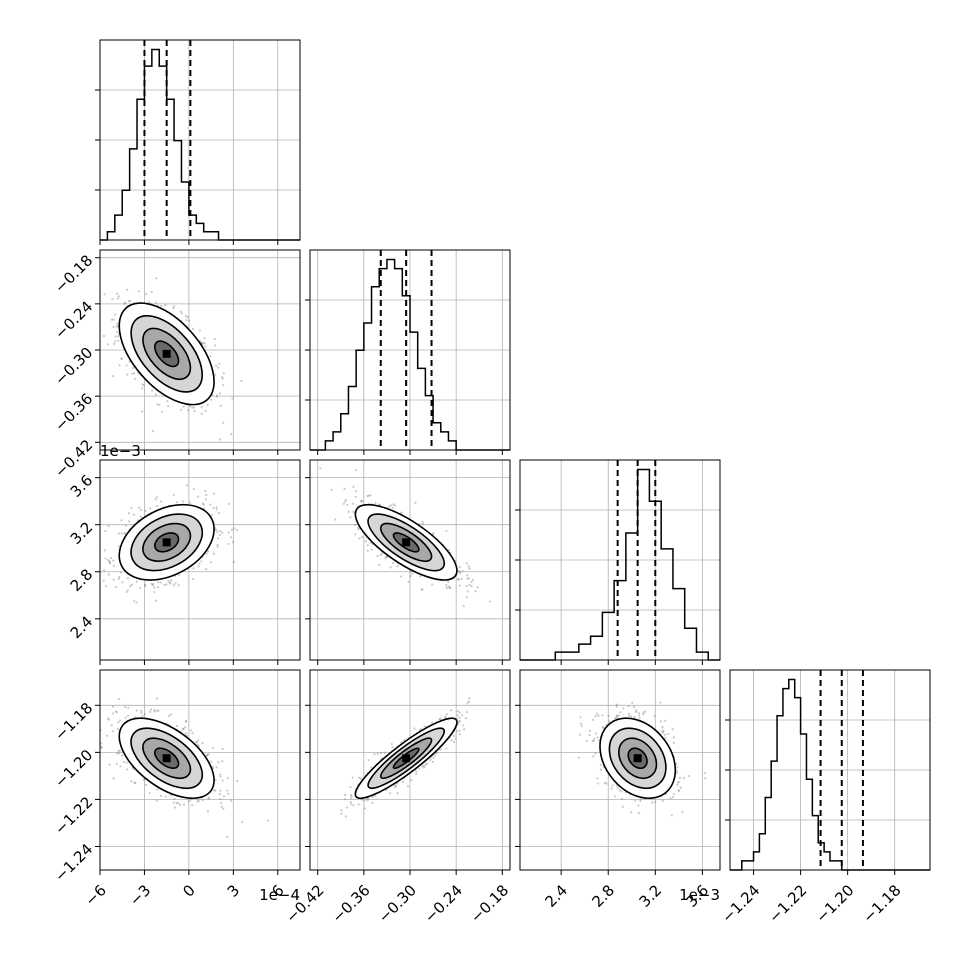 The image size is (970, 970). Describe the element at coordinates (73, 273) in the screenshot. I see `ytick-label: −0.18` at that location.